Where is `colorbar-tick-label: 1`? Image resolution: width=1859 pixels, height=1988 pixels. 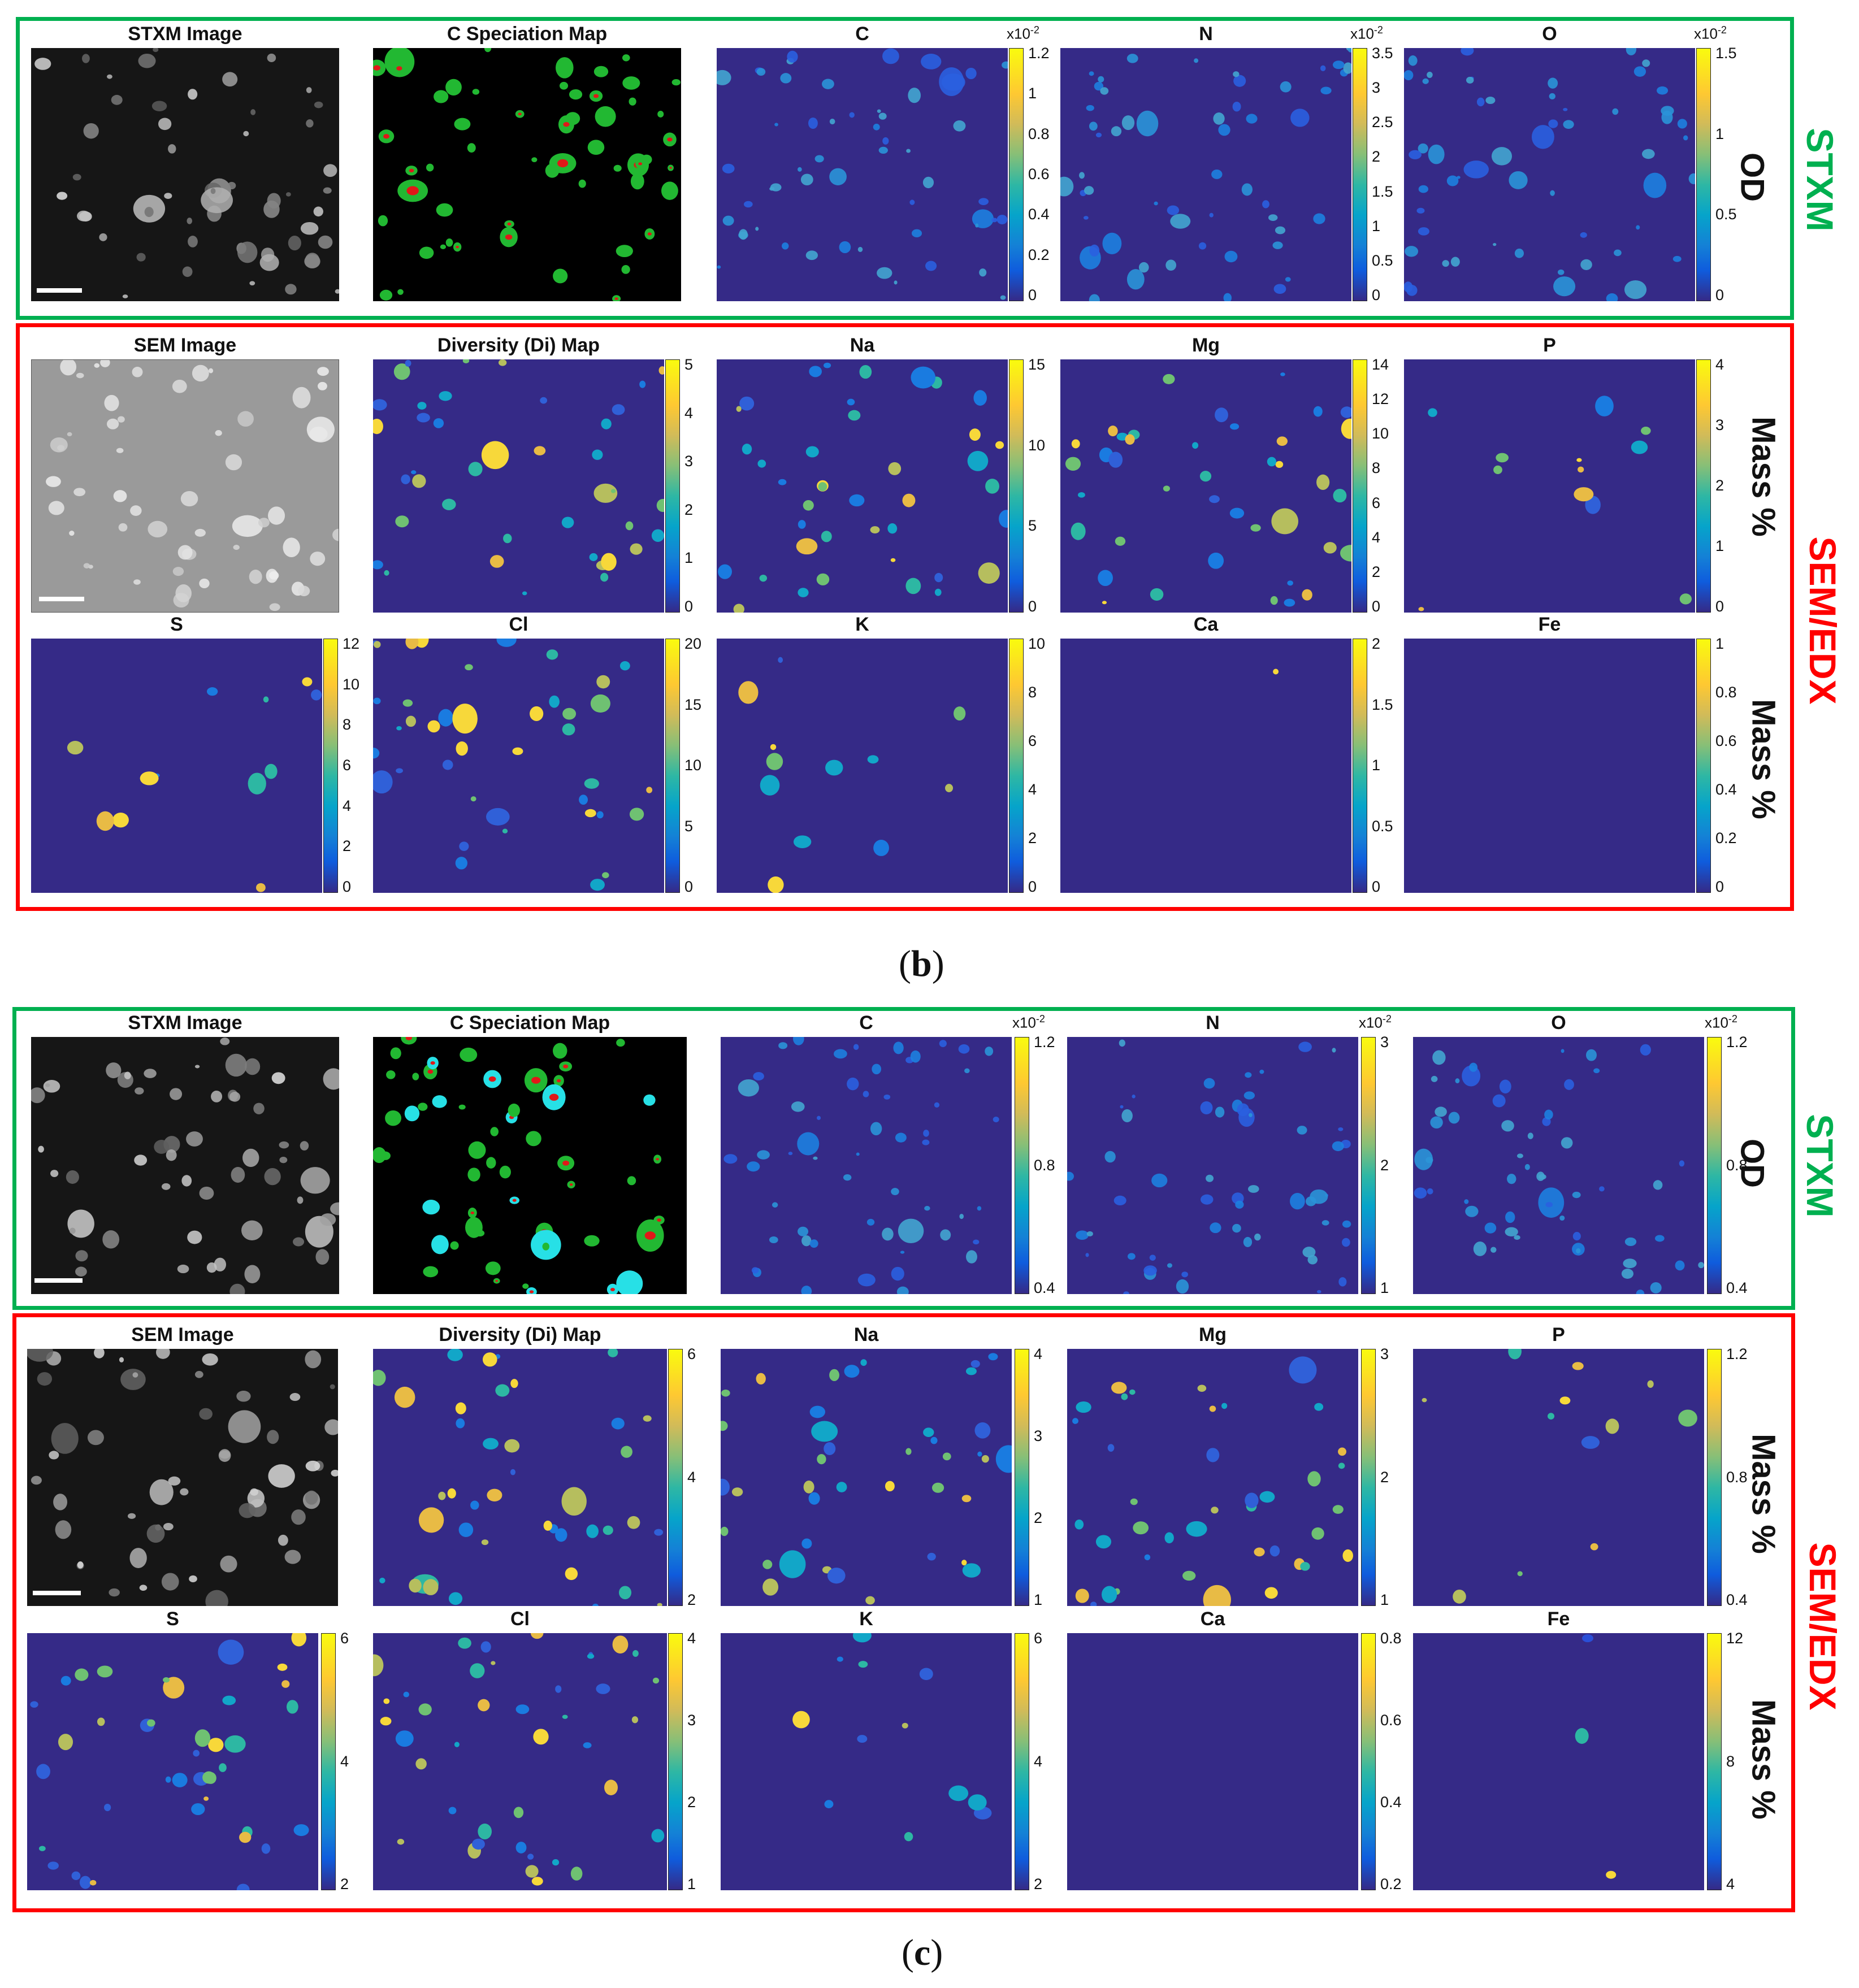 colorbar-tick-label: 1 is located at coordinates (1719, 643).